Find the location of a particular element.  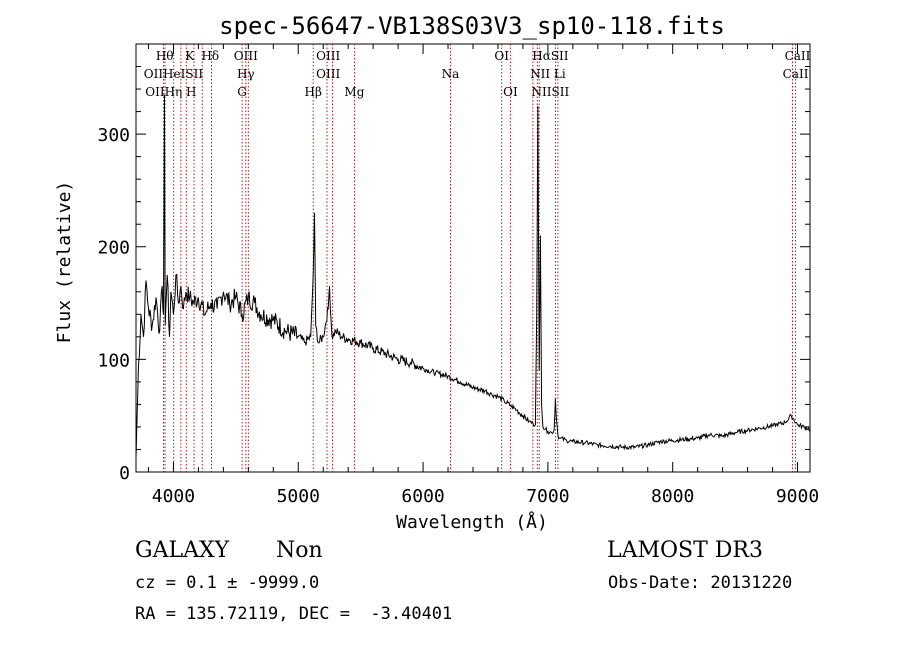

line-label: Mg is located at coordinates (354, 92).